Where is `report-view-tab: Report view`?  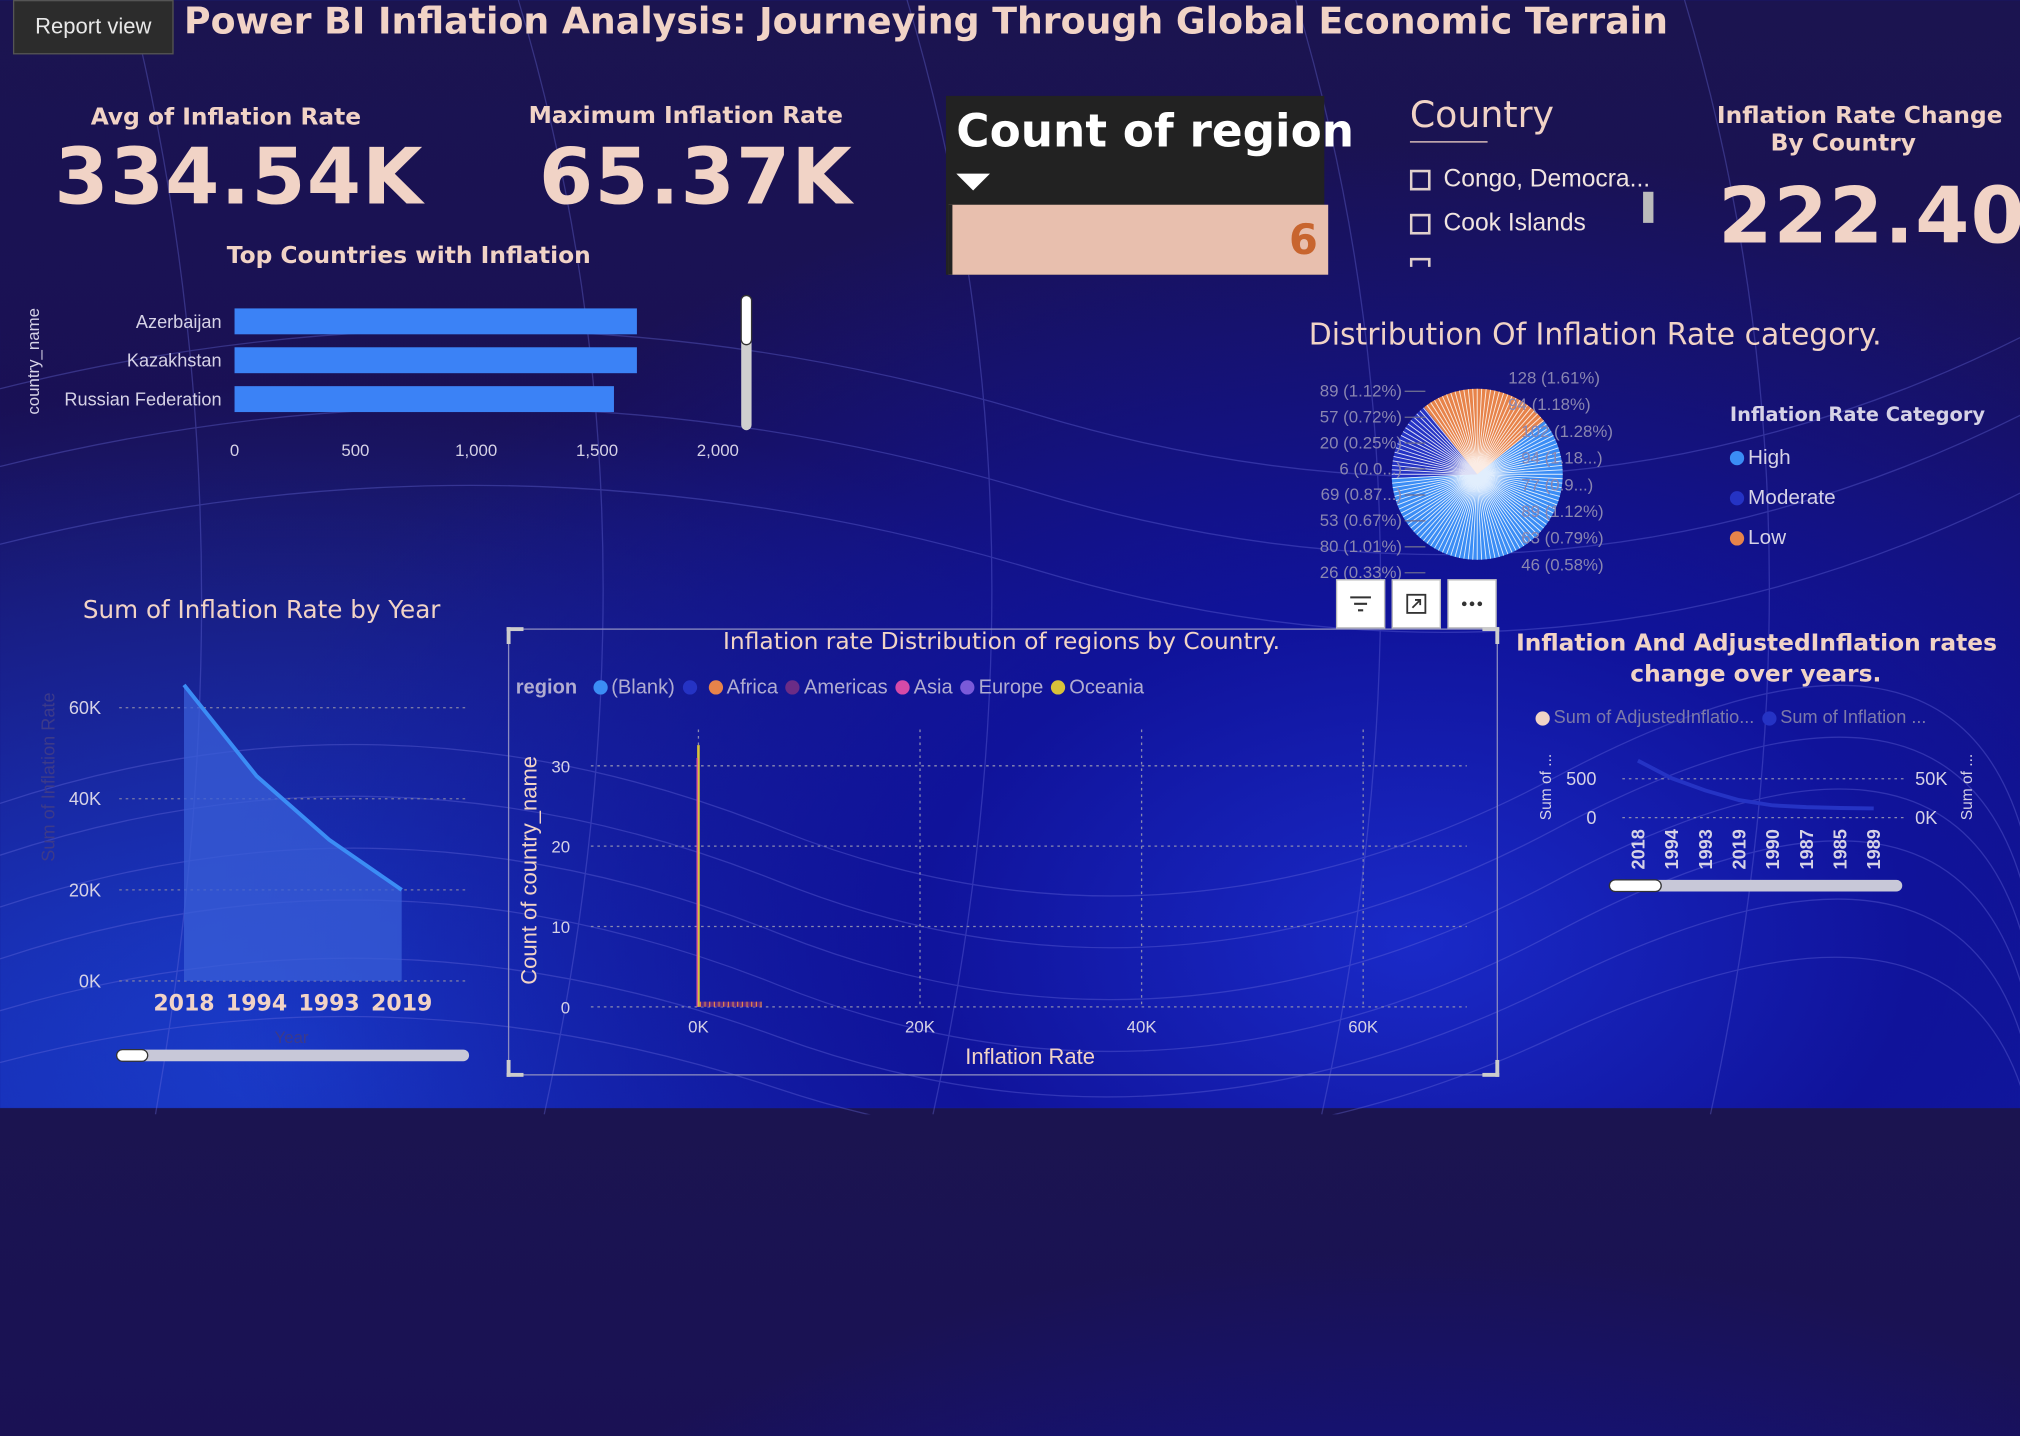 report-view-tab: Report view is located at coordinates (93, 27).